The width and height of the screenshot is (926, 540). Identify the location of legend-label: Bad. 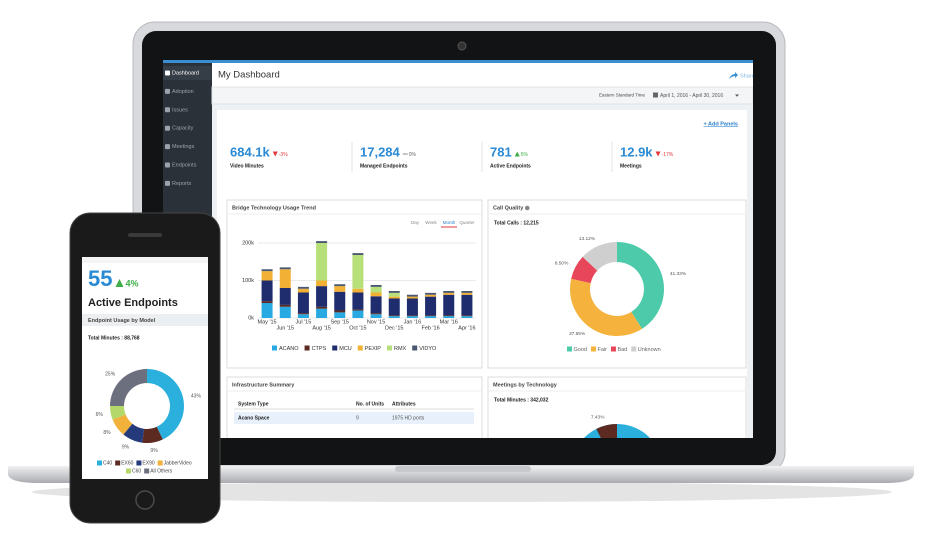
(622, 350).